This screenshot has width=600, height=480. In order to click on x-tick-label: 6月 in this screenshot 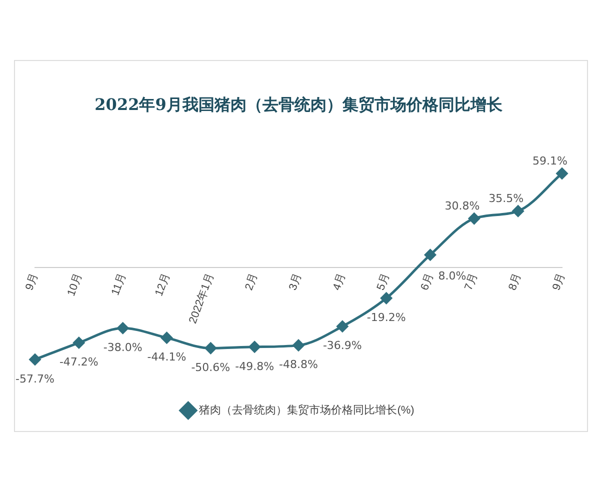, I will do `click(427, 282)`.